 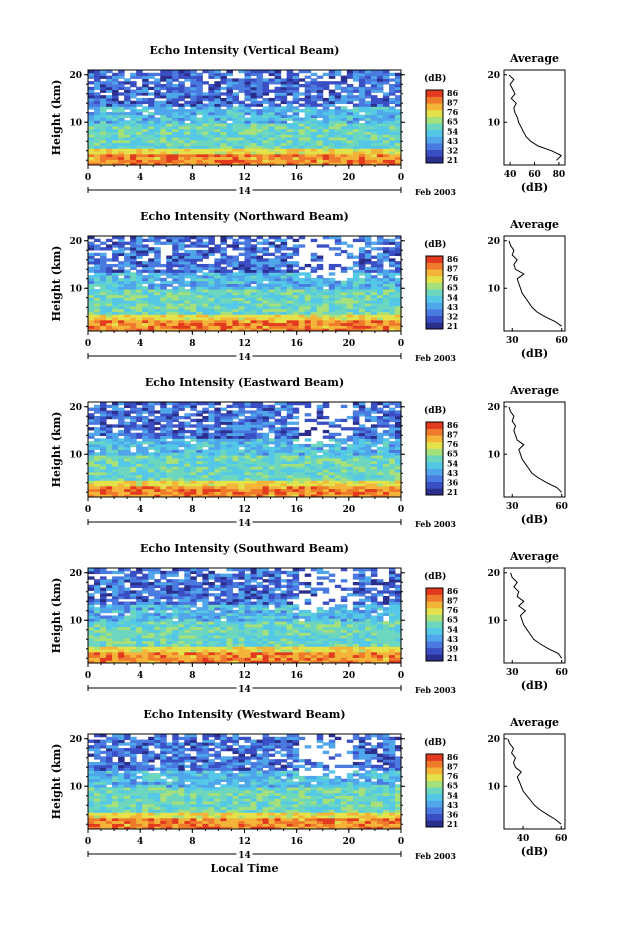 I want to click on y-tick-label: 20, so click(x=75, y=242).